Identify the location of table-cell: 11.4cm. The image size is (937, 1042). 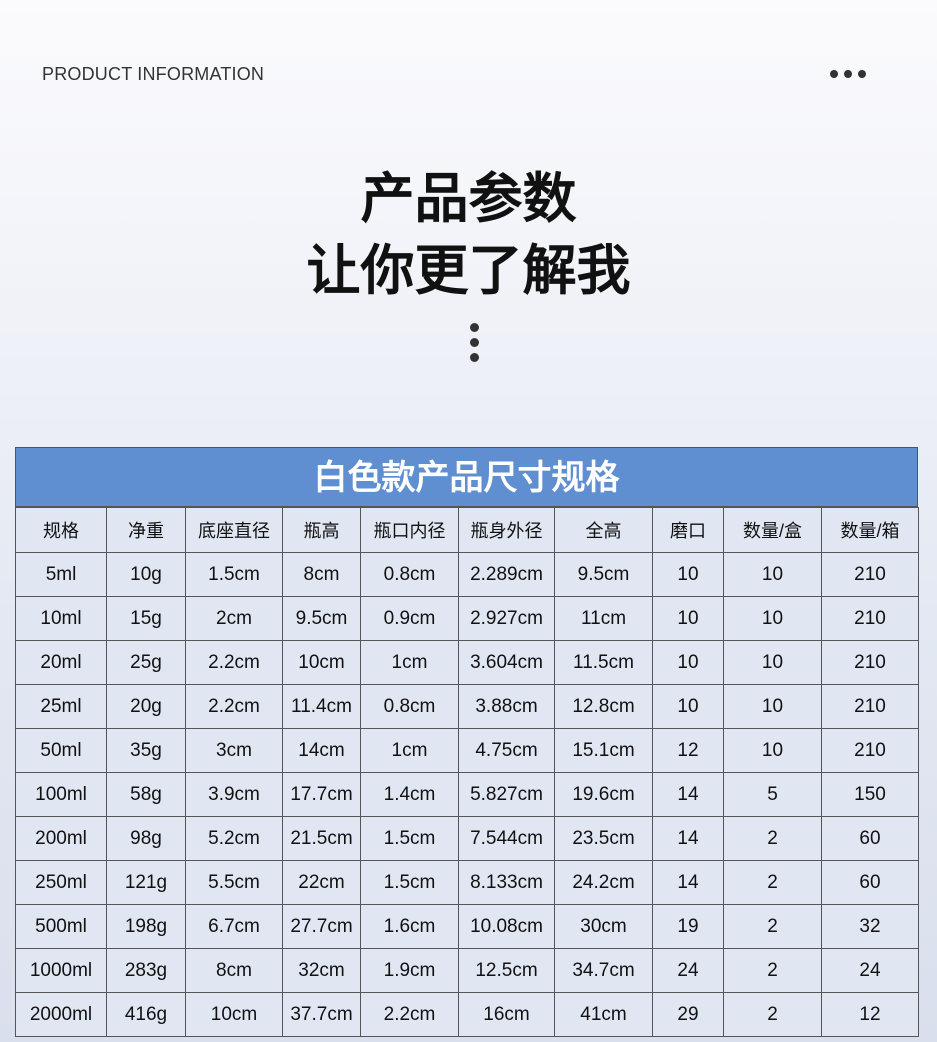
(321, 706).